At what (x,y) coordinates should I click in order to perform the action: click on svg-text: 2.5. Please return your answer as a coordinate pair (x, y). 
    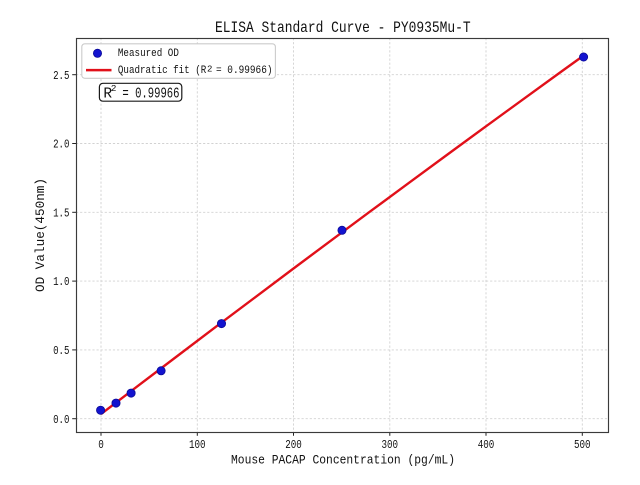
    Looking at the image, I should click on (61, 76).